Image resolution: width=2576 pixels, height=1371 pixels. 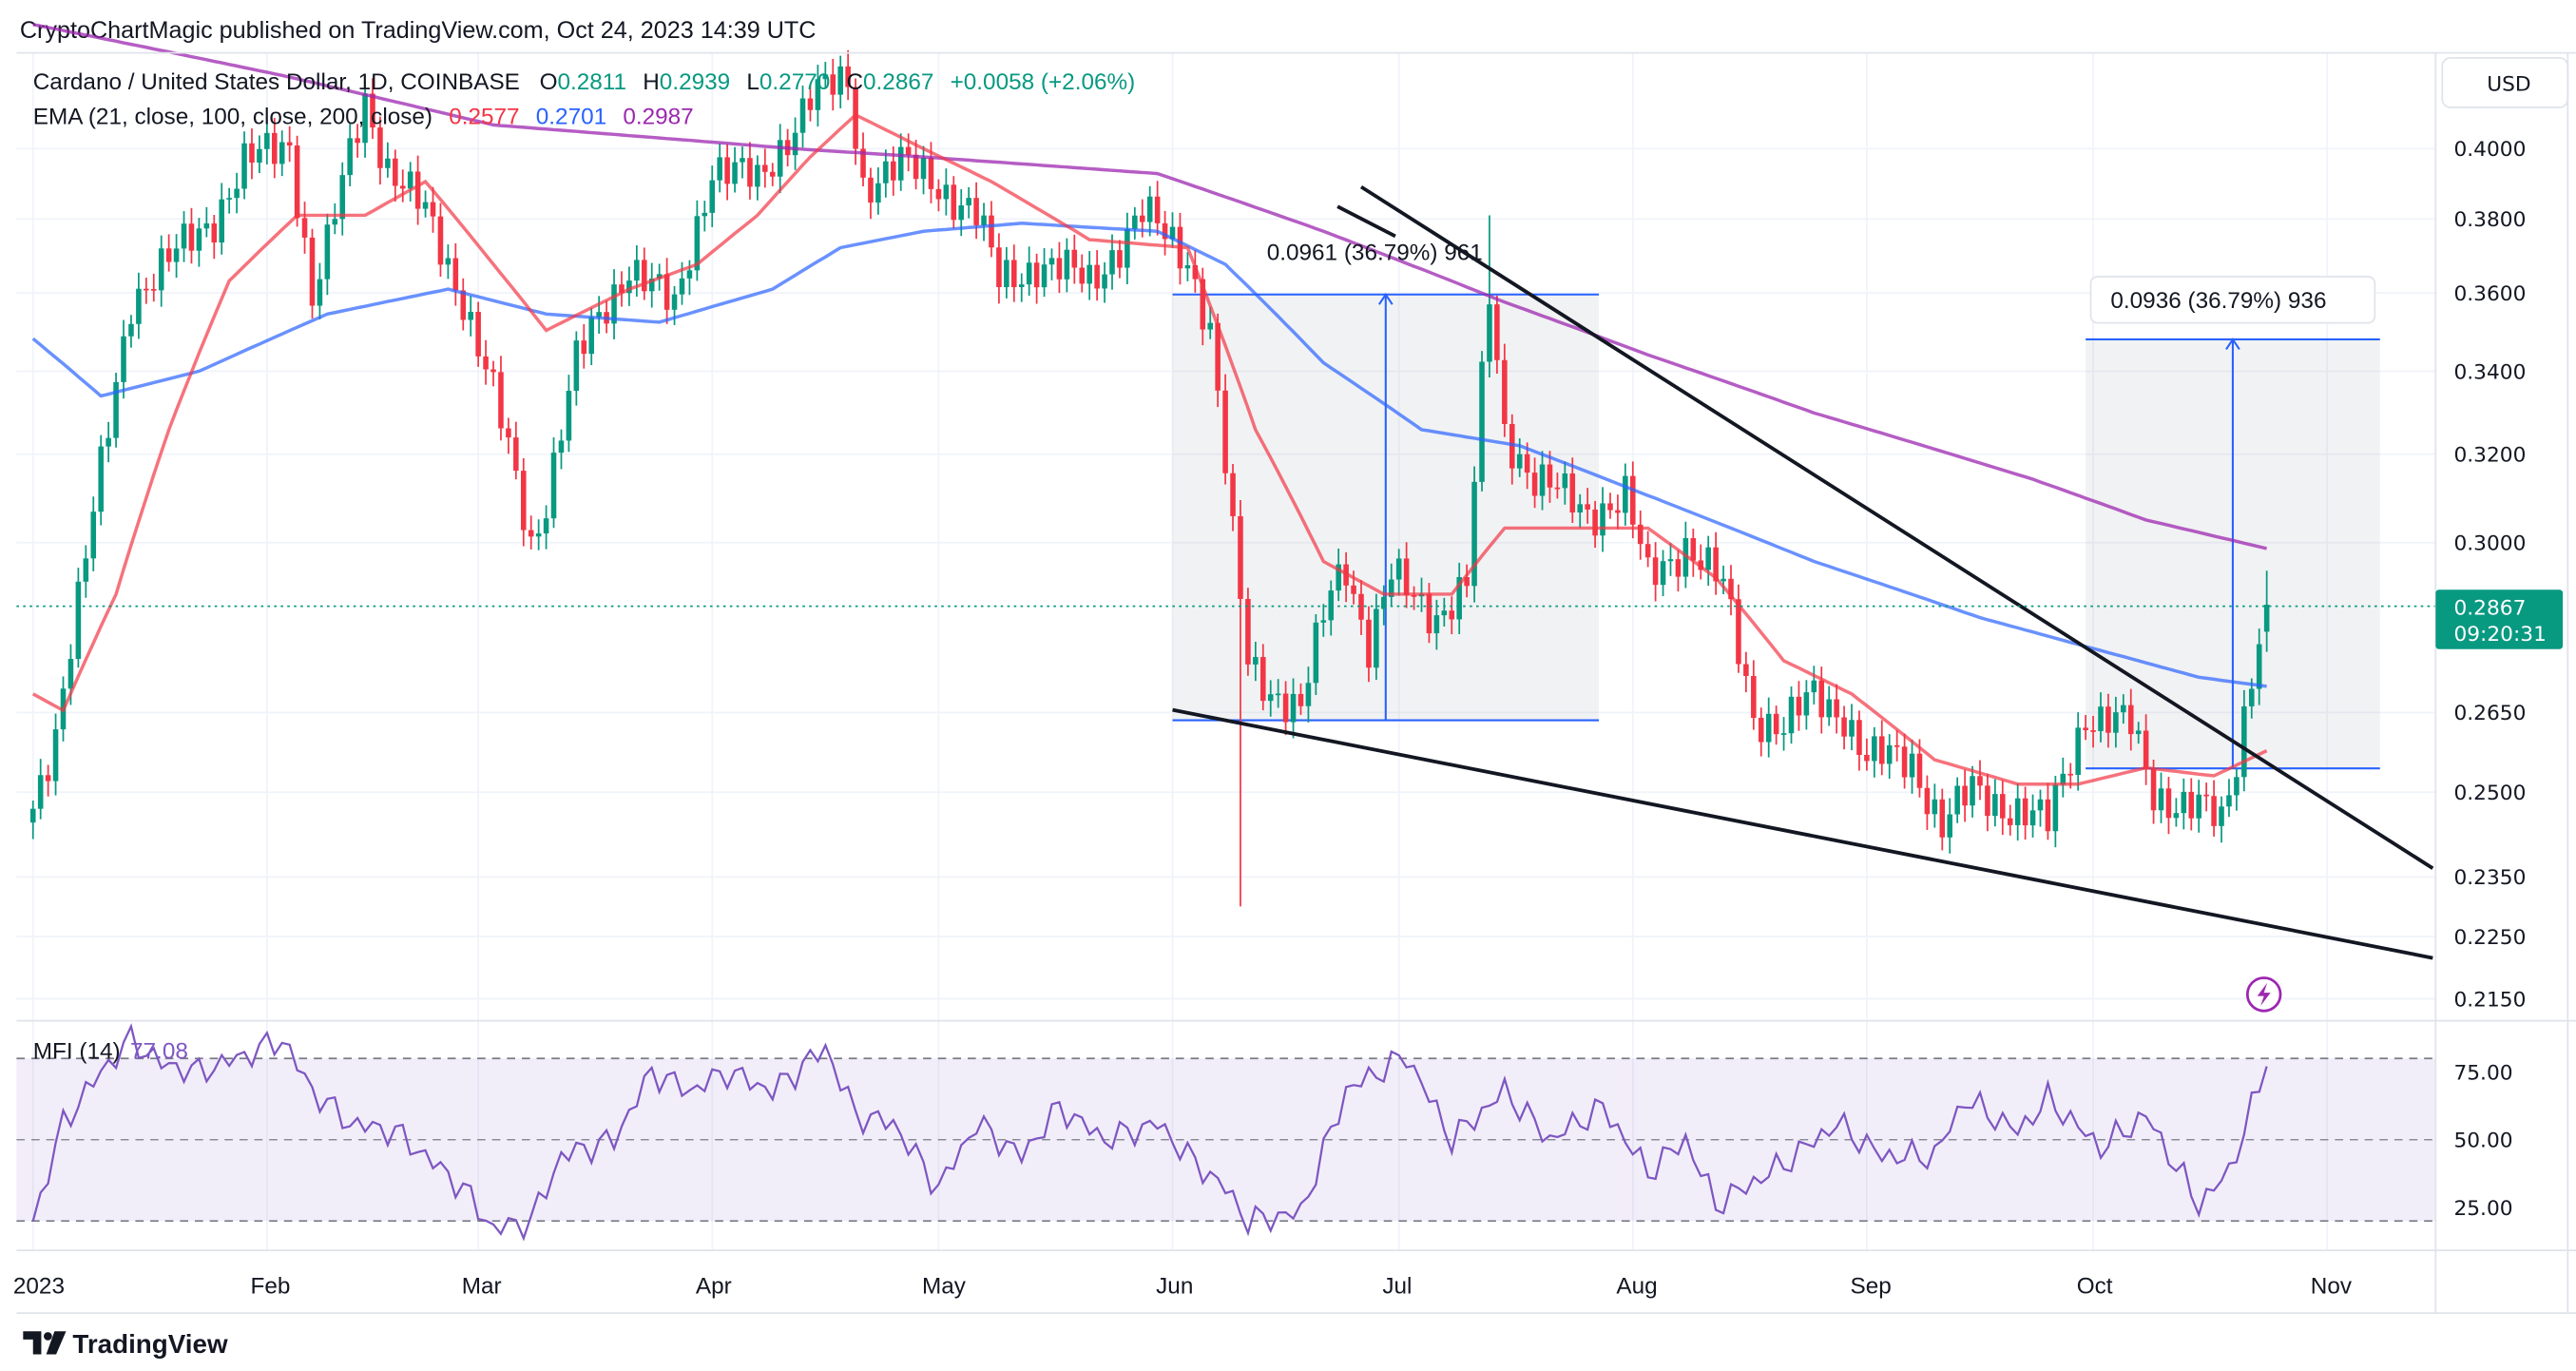 I want to click on change-value: +0.0058 (+2.06%), so click(x=1043, y=82).